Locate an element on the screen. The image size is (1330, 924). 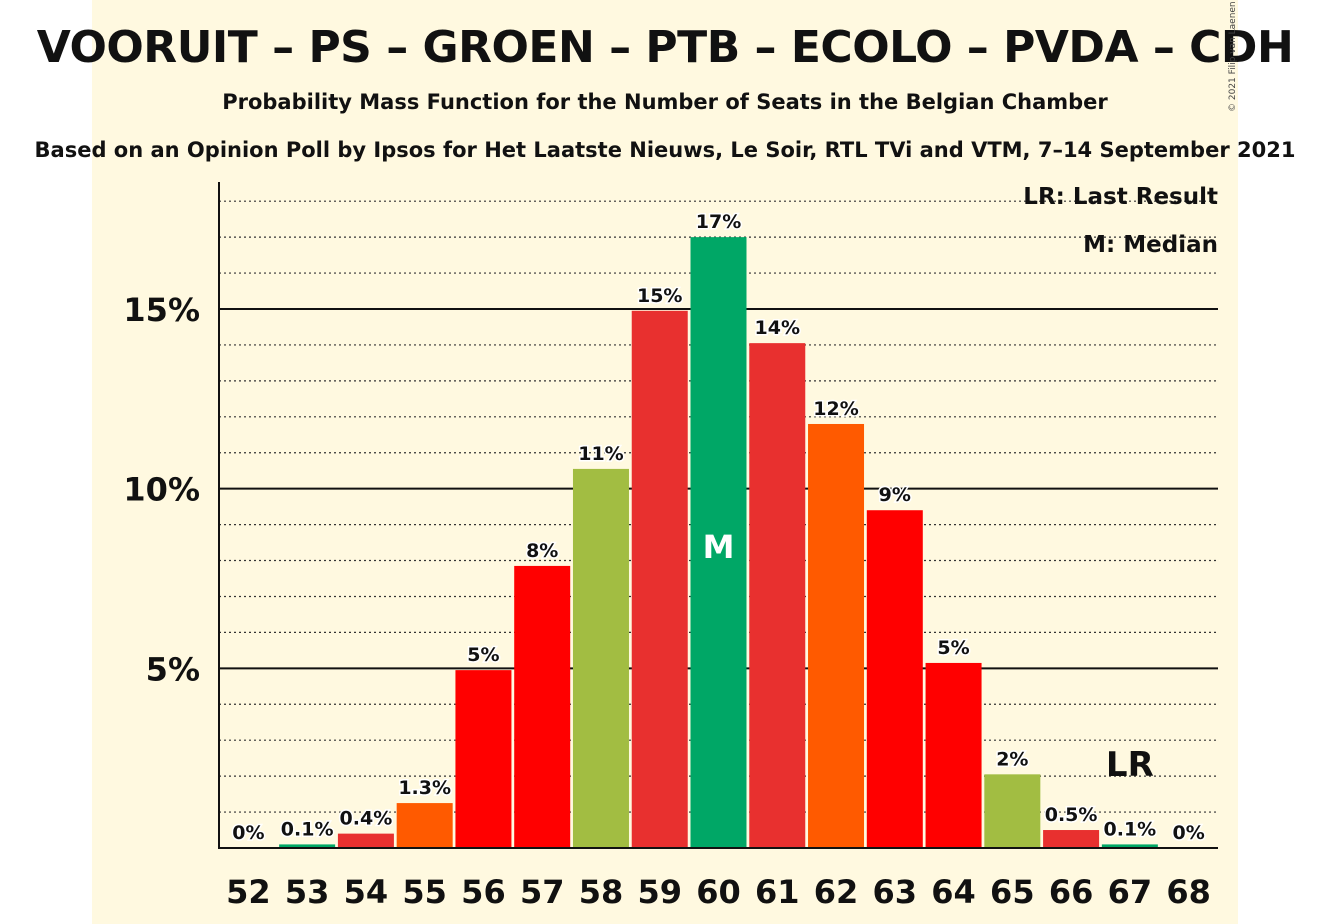
x-tick-label: 52 is located at coordinates (248, 892).